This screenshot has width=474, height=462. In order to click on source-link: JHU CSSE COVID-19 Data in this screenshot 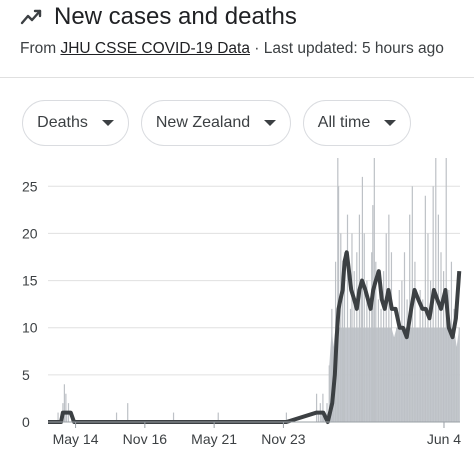, I will do `click(155, 48)`.